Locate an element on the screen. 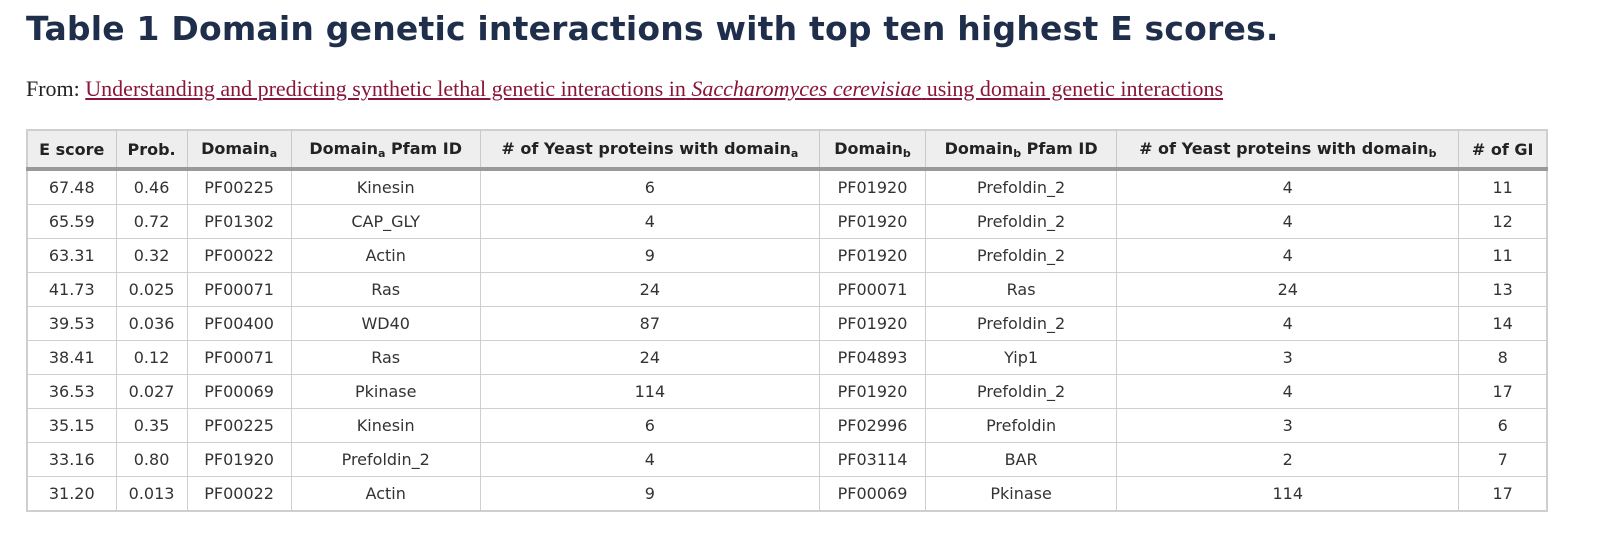 Image resolution: width=1606 pixels, height=557 pixels. column-header-suffix: Pfam ID is located at coordinates (1059, 148).